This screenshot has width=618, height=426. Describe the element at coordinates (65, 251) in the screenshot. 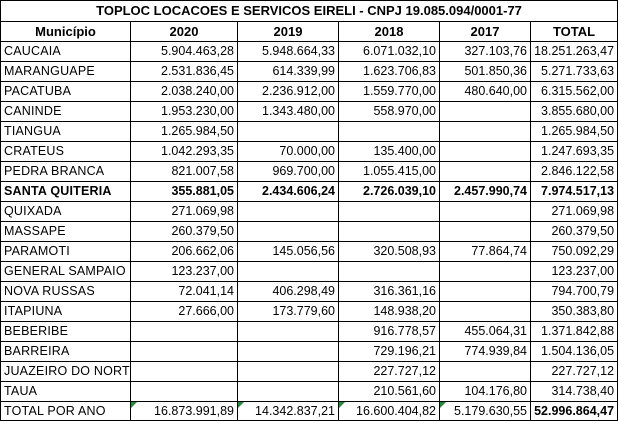

I see `cell-municipio: PARAMOTI` at that location.